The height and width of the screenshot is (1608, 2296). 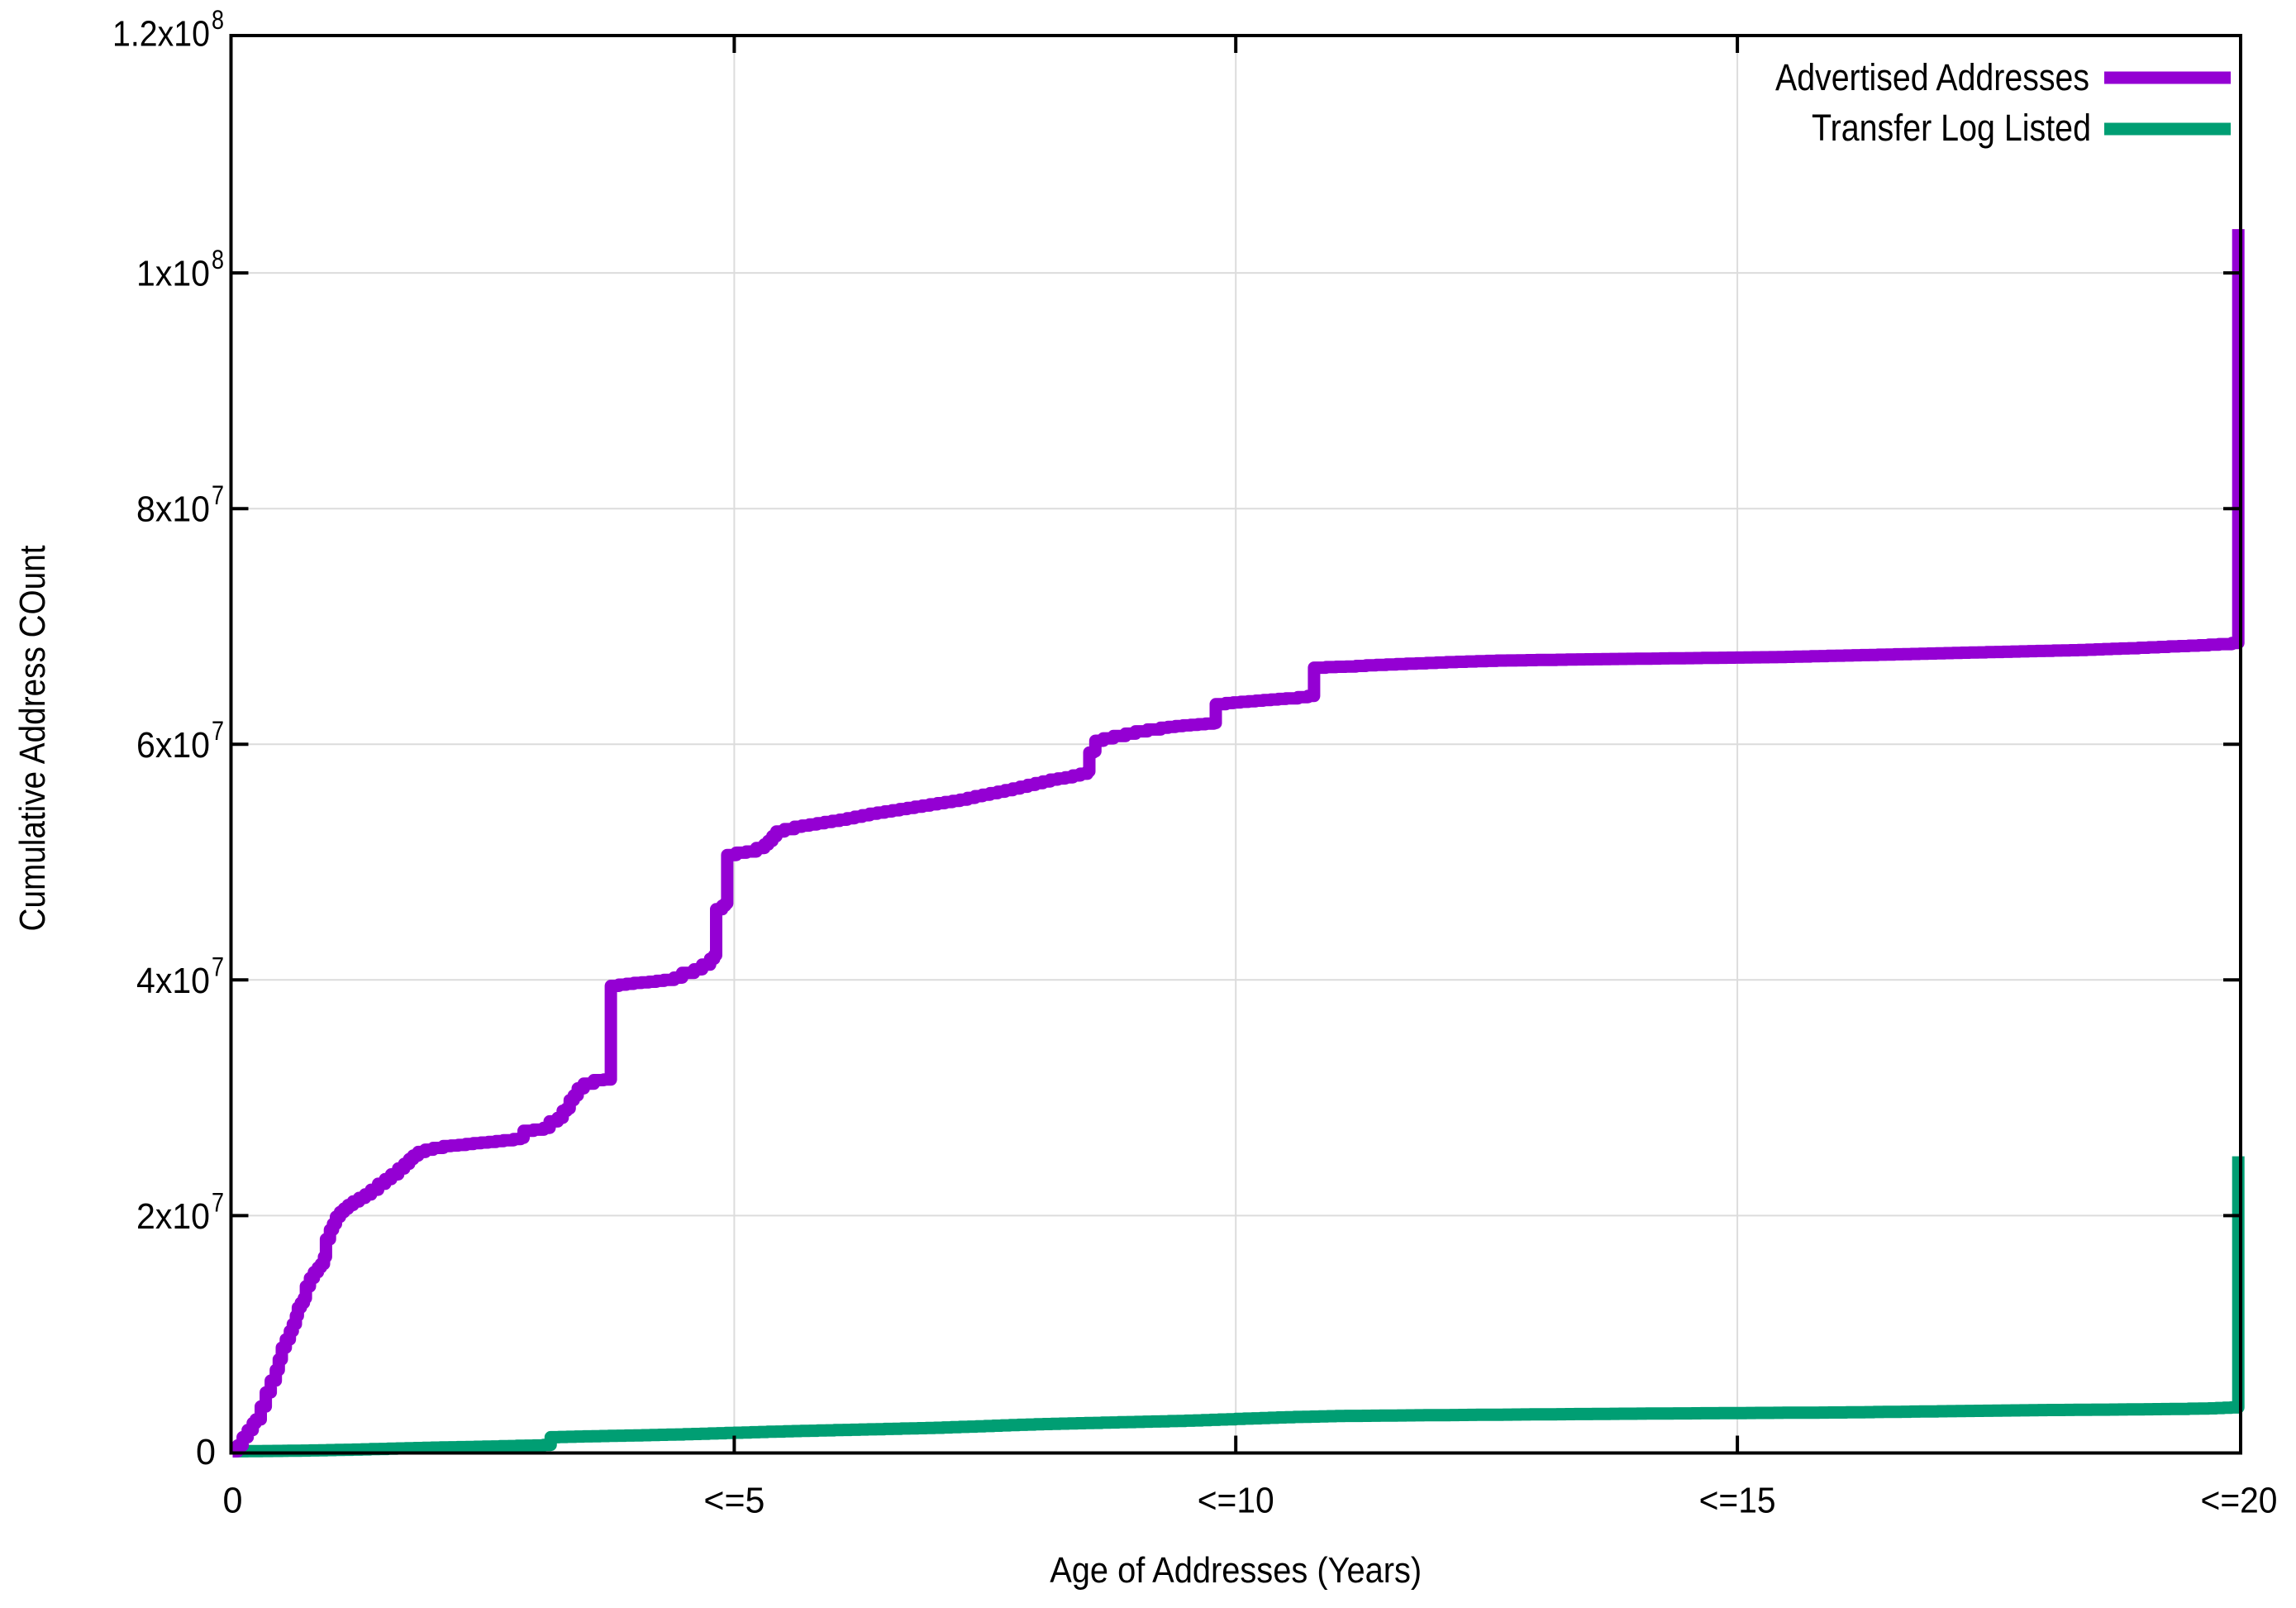 I want to click on svg-text: 1.2x10, so click(x=161, y=34).